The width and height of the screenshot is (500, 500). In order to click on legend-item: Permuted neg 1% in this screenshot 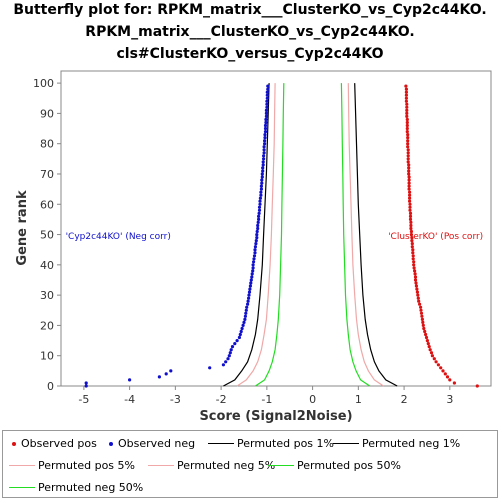, I will do `click(396, 443)`.